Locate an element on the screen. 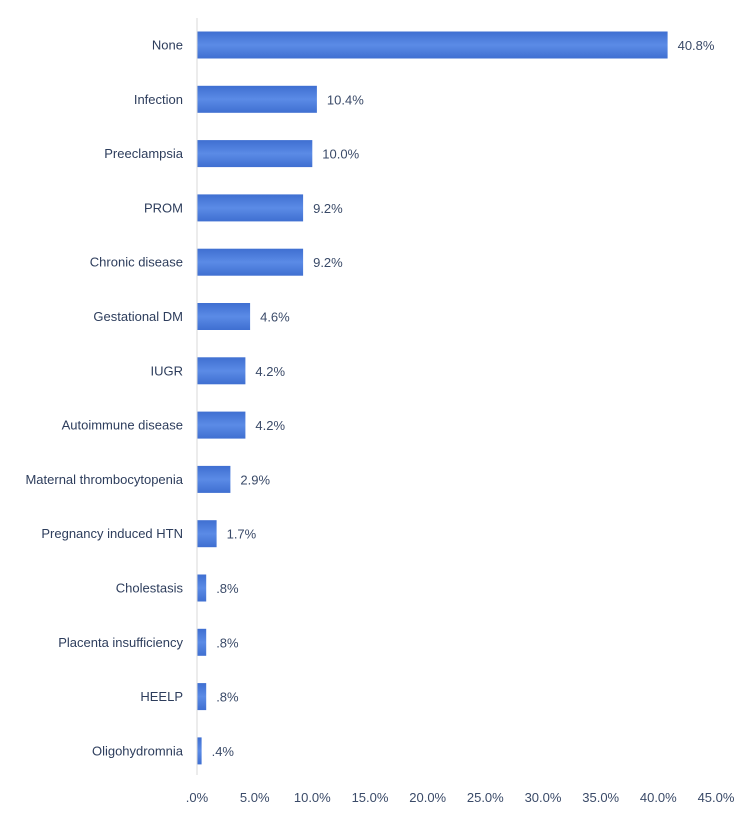 The width and height of the screenshot is (750, 817). value-label: 40.8% is located at coordinates (696, 45).